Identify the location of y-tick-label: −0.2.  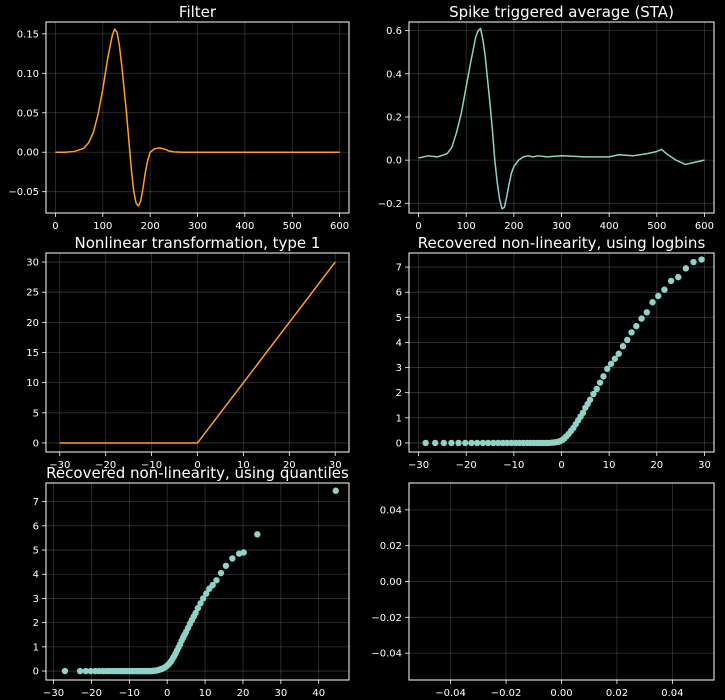
(390, 204).